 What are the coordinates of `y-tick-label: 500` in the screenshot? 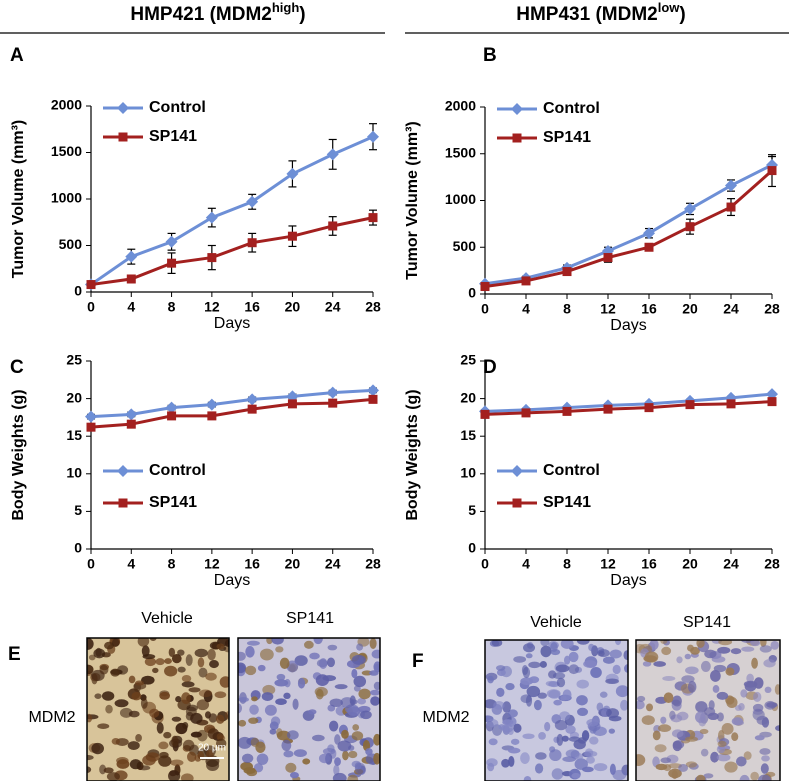 It's located at (71, 244).